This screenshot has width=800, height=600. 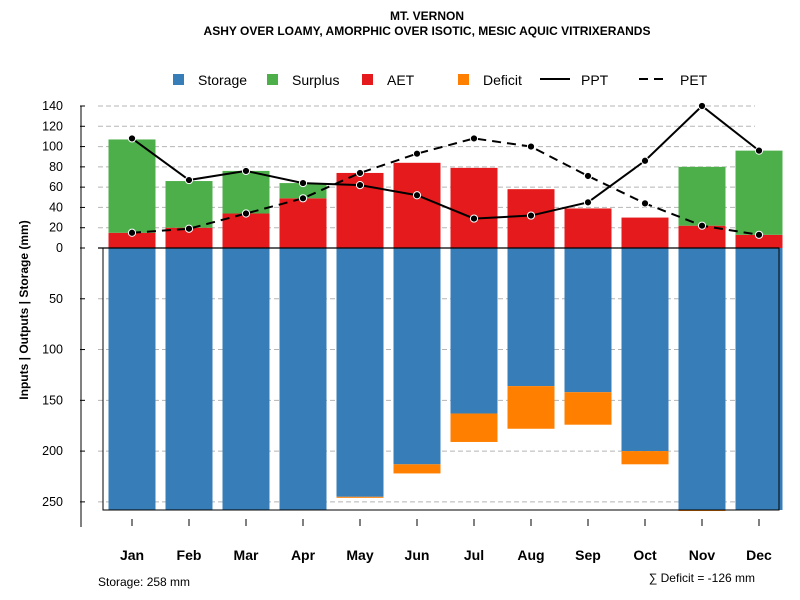 I want to click on storage-footnote: Storage: 258 mm, so click(x=144, y=582).